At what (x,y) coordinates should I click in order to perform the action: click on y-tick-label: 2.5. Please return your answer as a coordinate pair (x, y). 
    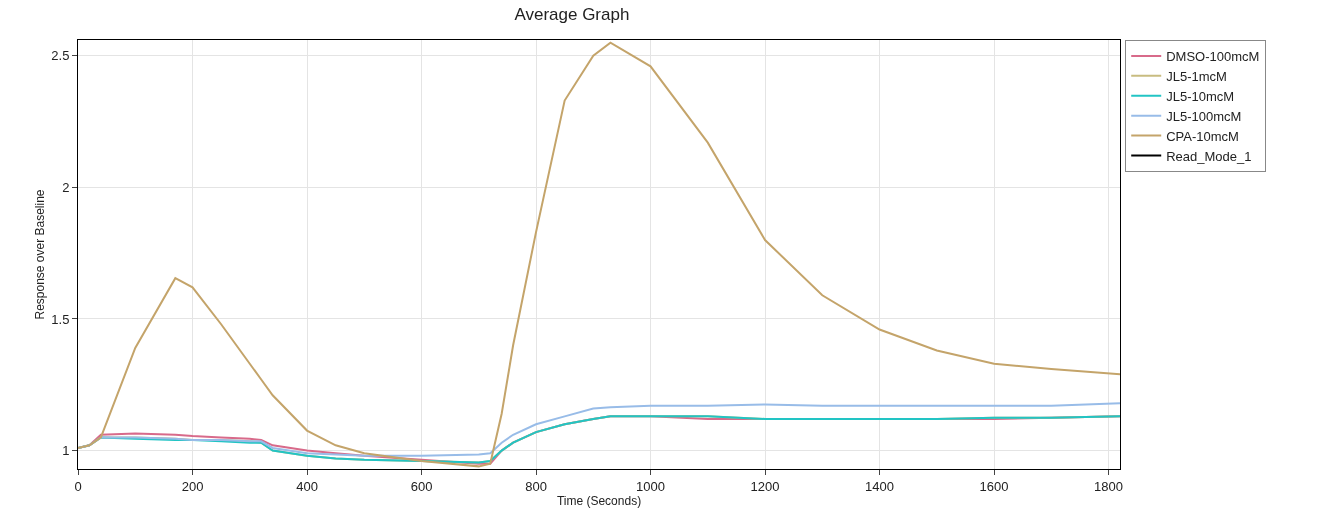
    Looking at the image, I should click on (60, 56).